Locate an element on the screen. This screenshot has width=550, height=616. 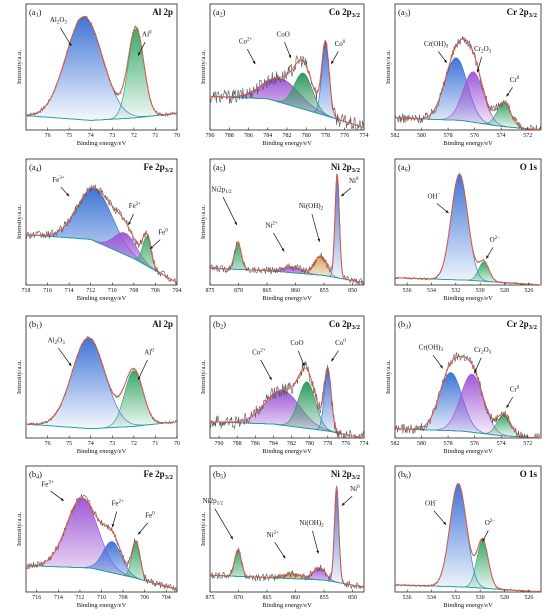
x-tick-label: 708 is located at coordinates (123, 598).